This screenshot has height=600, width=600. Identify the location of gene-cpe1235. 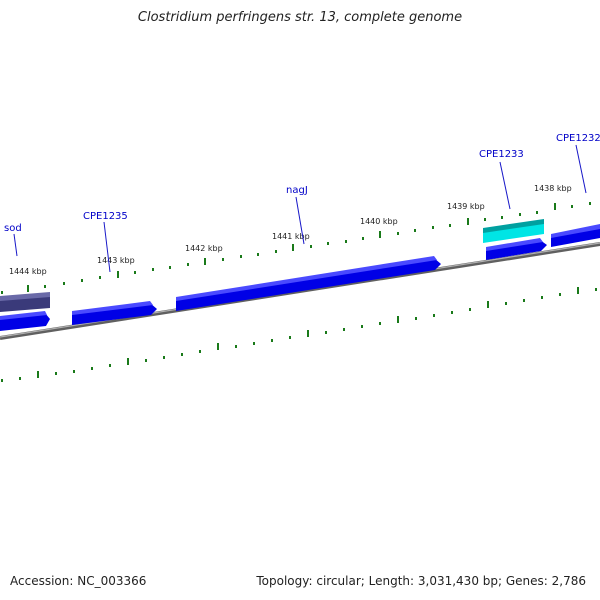
(114, 313).